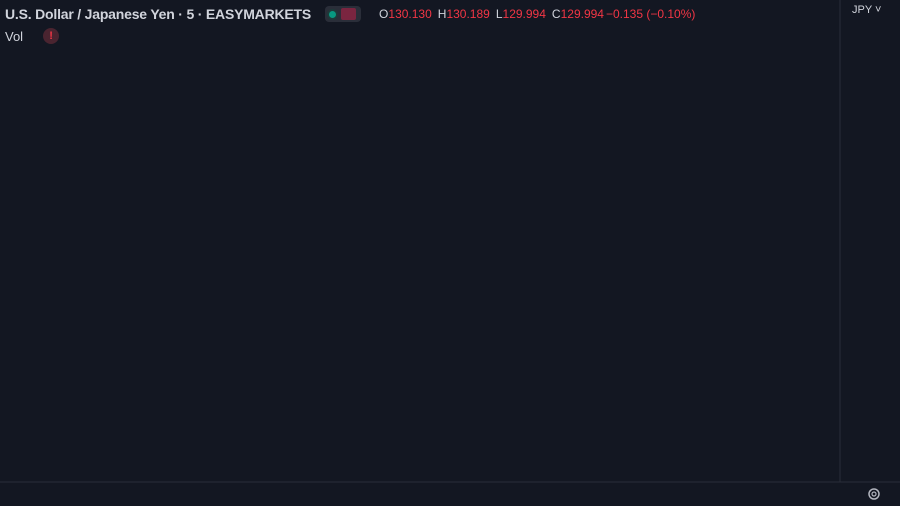  I want to click on price-change: −0.135 (−0.10%), so click(650, 14).